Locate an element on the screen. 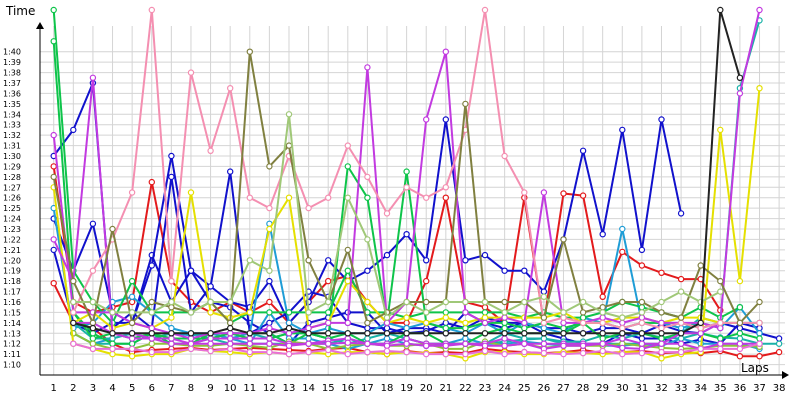 The image size is (800, 400). y-tick-label: 1:20 is located at coordinates (12, 260).